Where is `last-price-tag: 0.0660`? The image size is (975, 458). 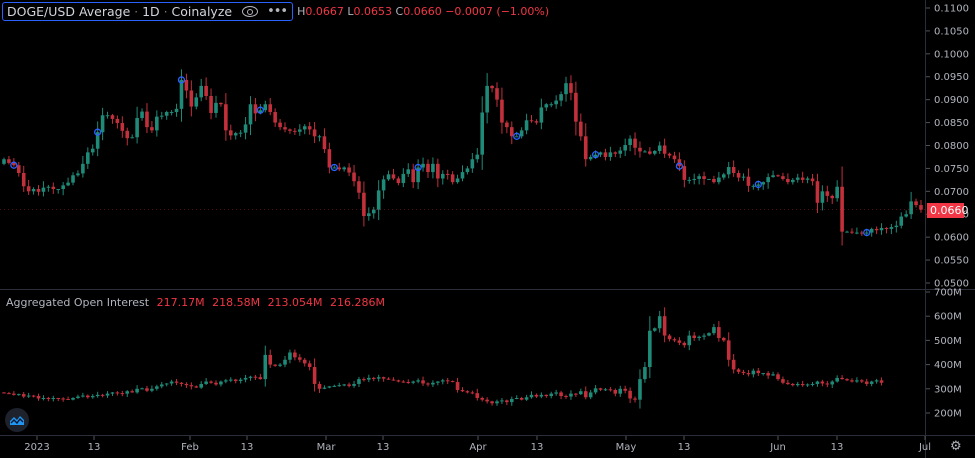
last-price-tag: 0.0660 is located at coordinates (948, 210).